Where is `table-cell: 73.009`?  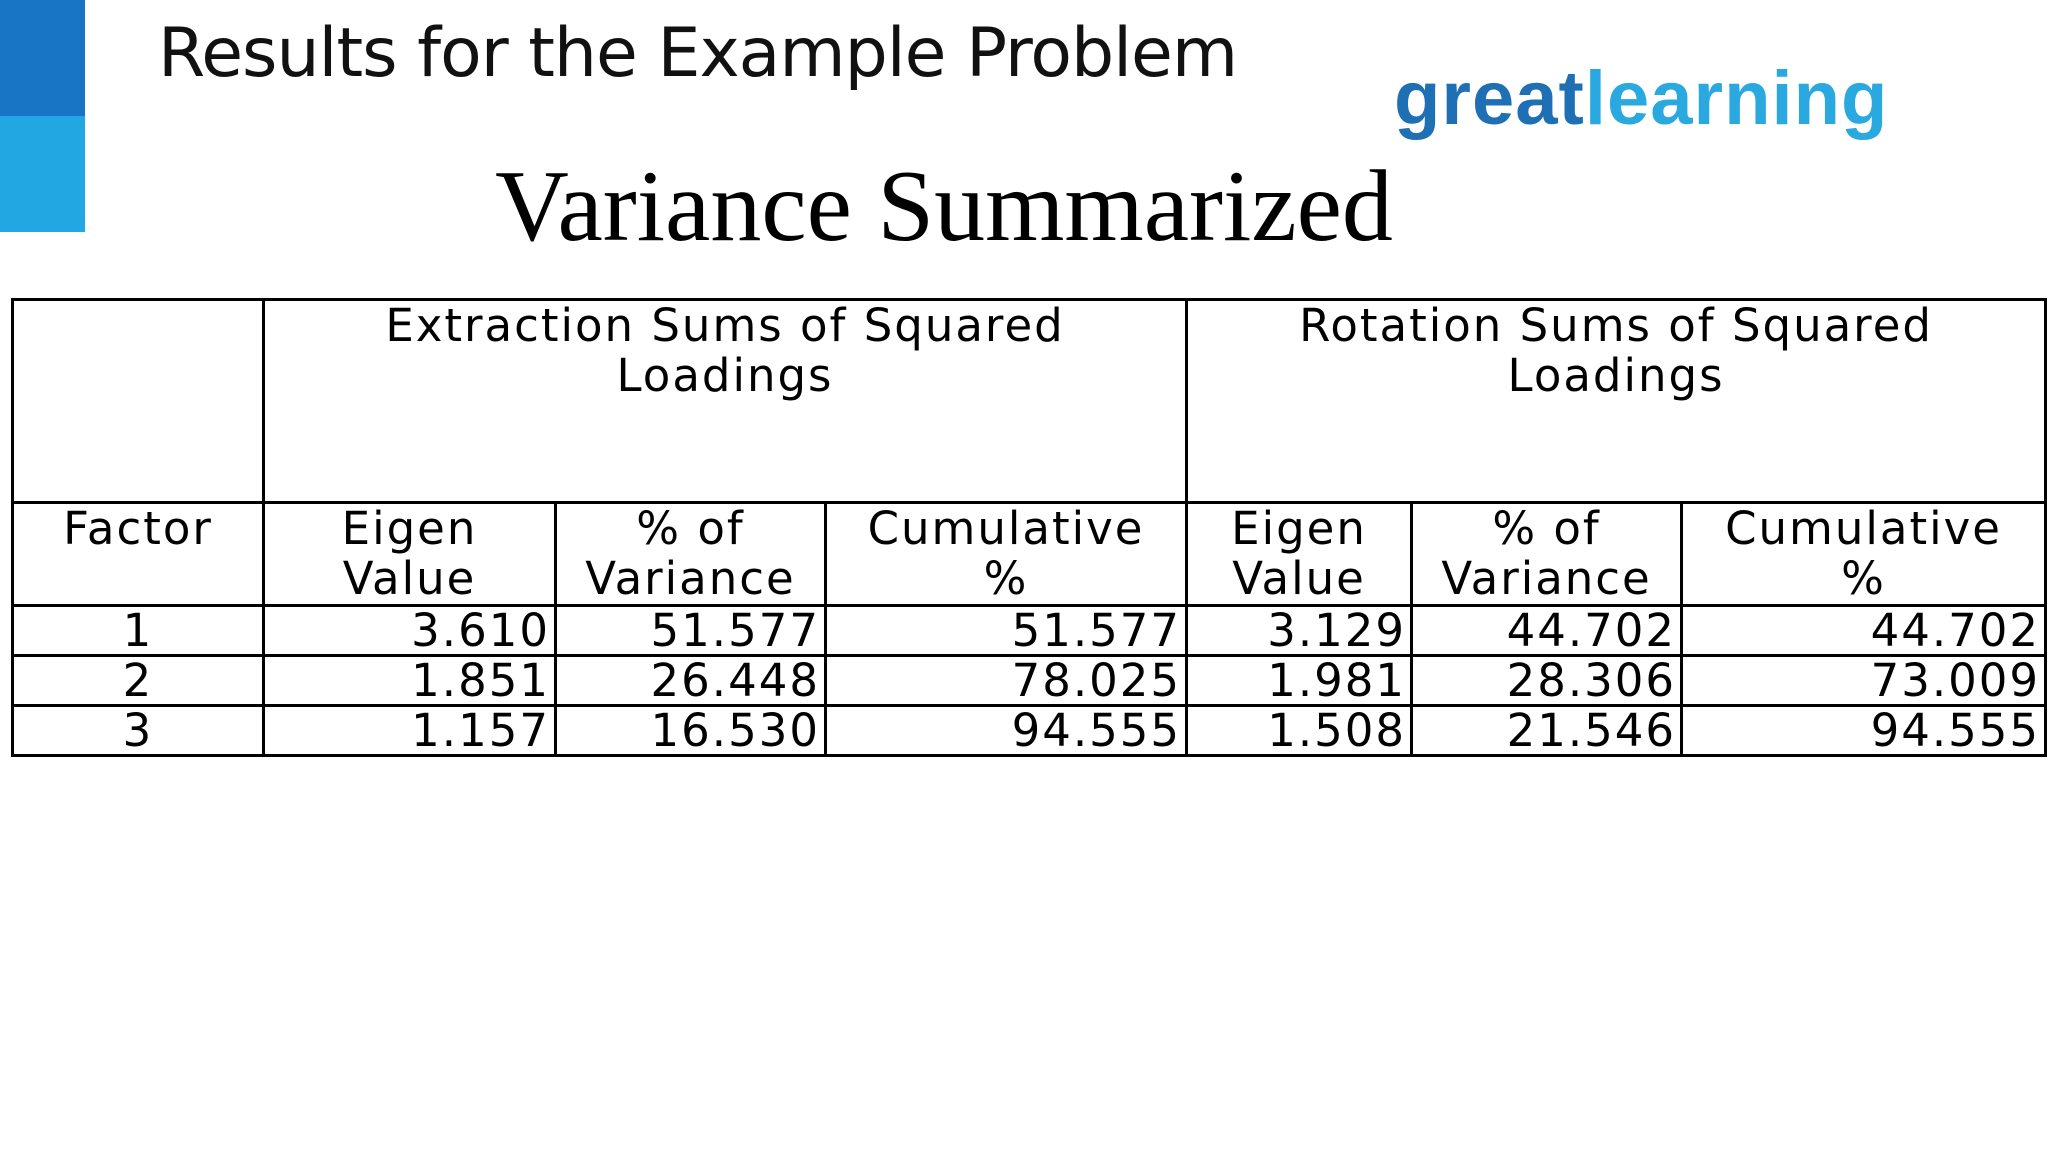 table-cell: 73.009 is located at coordinates (1864, 680).